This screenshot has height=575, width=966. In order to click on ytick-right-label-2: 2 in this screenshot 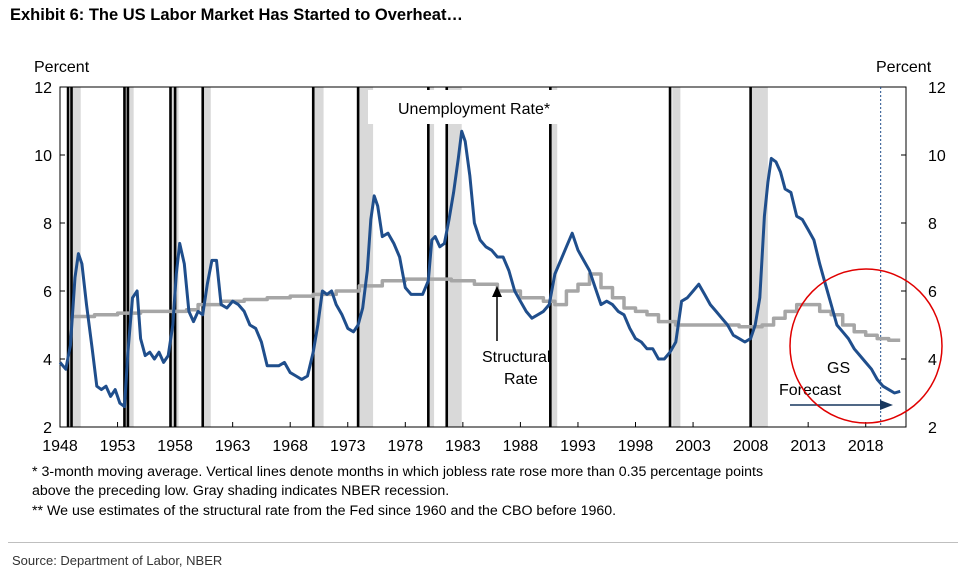, I will do `click(932, 428)`.